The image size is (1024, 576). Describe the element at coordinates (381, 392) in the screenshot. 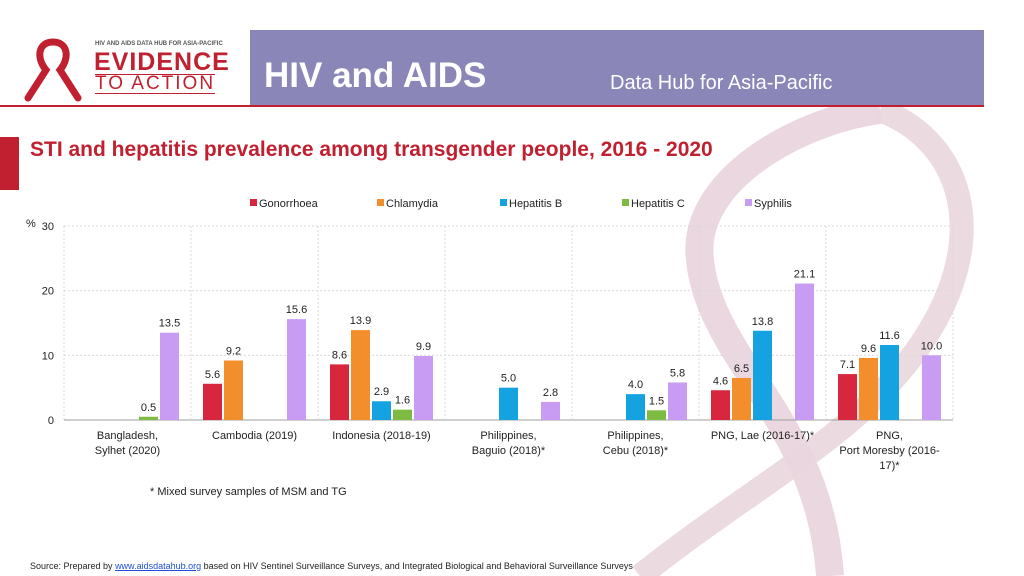

I see `data-label: 2.9` at that location.